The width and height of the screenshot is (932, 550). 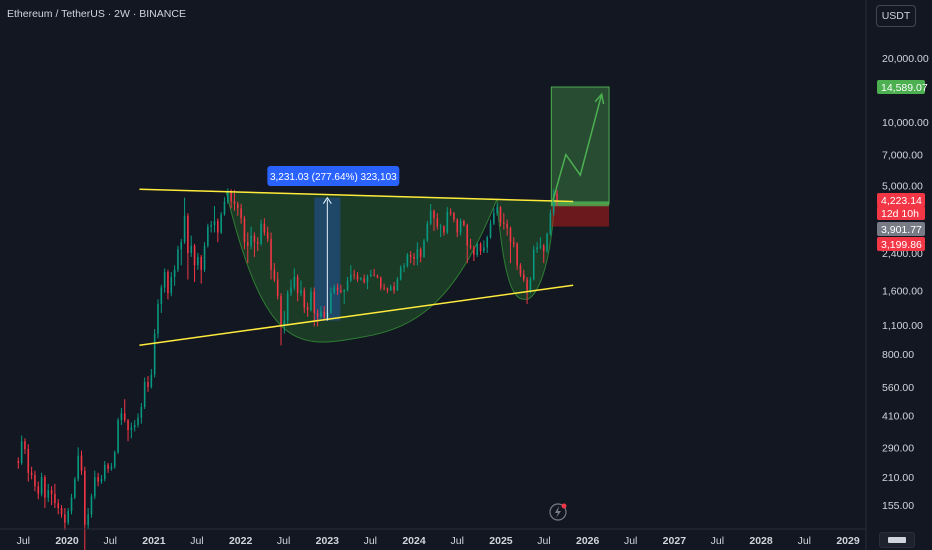 What do you see at coordinates (898, 355) in the screenshot?
I see `y-tick-label: 800.00` at bounding box center [898, 355].